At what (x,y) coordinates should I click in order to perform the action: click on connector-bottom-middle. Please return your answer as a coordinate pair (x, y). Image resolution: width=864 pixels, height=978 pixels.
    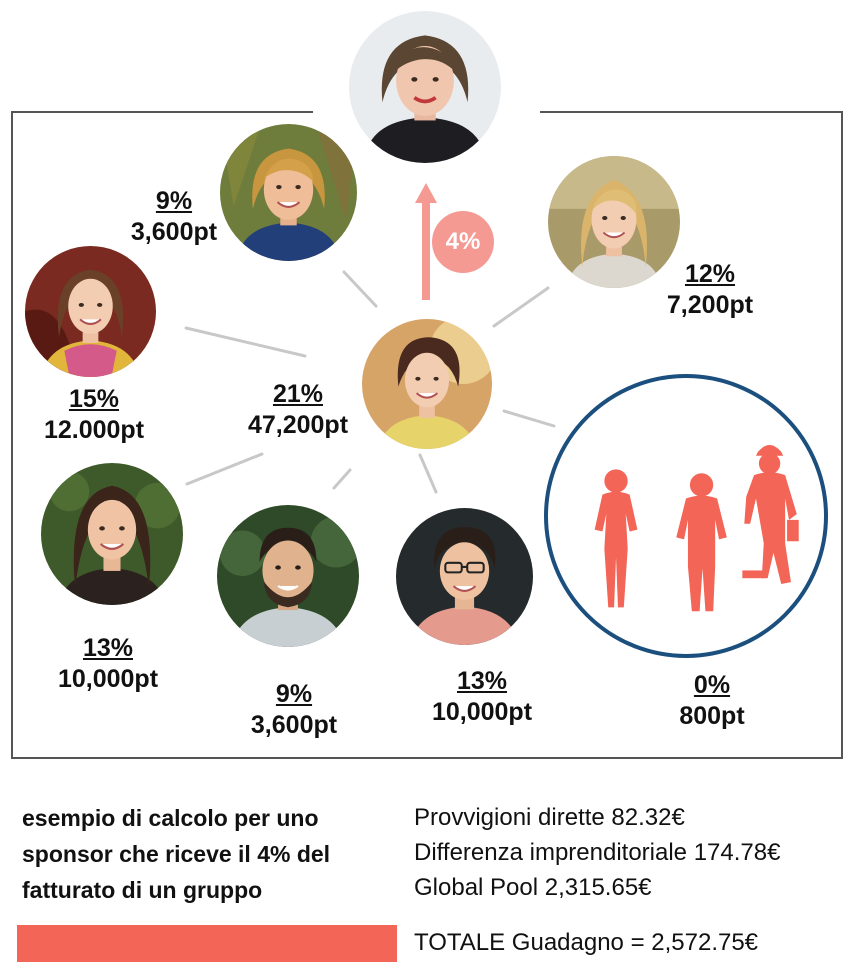
    Looking at the image, I should click on (342, 479).